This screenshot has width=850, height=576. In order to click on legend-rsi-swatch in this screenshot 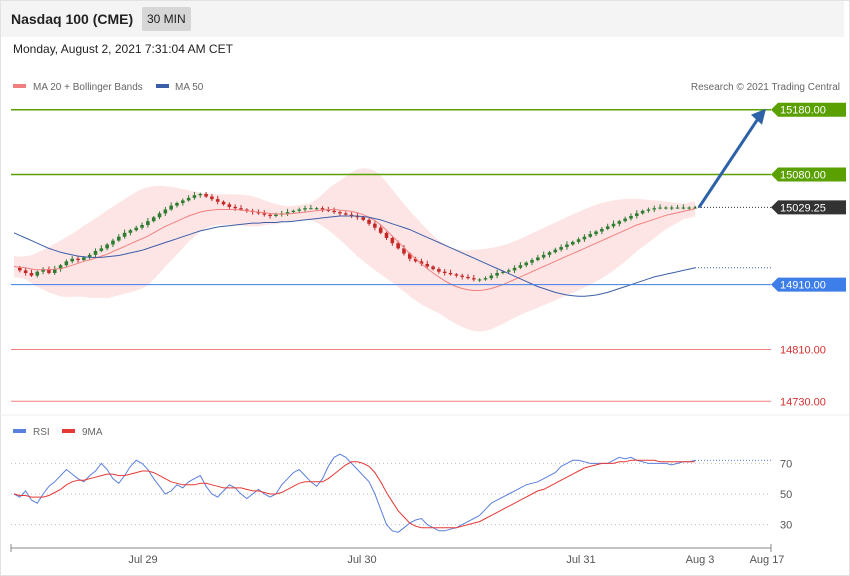, I will do `click(19, 431)`.